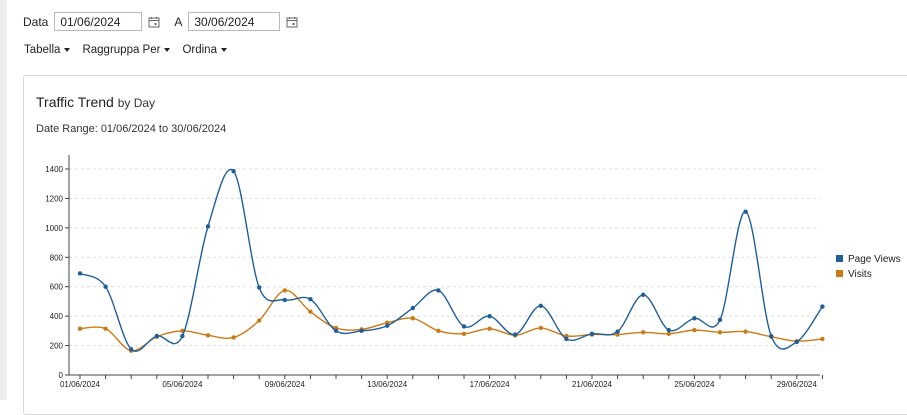 The image size is (907, 415). I want to click on date-filter-bar: Data A, so click(167, 21).